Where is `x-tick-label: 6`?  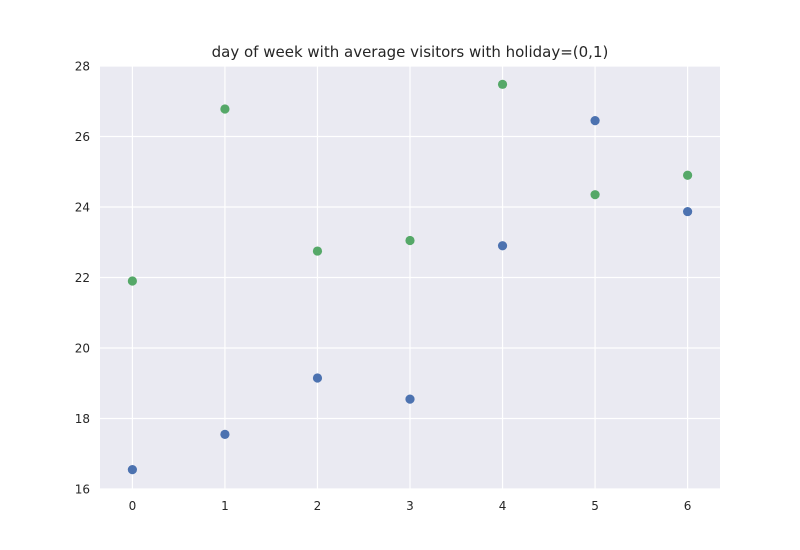
x-tick-label: 6 is located at coordinates (688, 506).